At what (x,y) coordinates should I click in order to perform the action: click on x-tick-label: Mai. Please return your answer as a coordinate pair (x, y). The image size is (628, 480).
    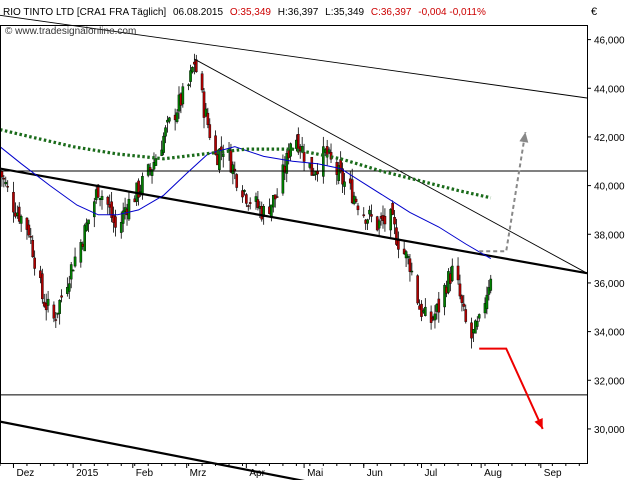
    Looking at the image, I should click on (315, 473).